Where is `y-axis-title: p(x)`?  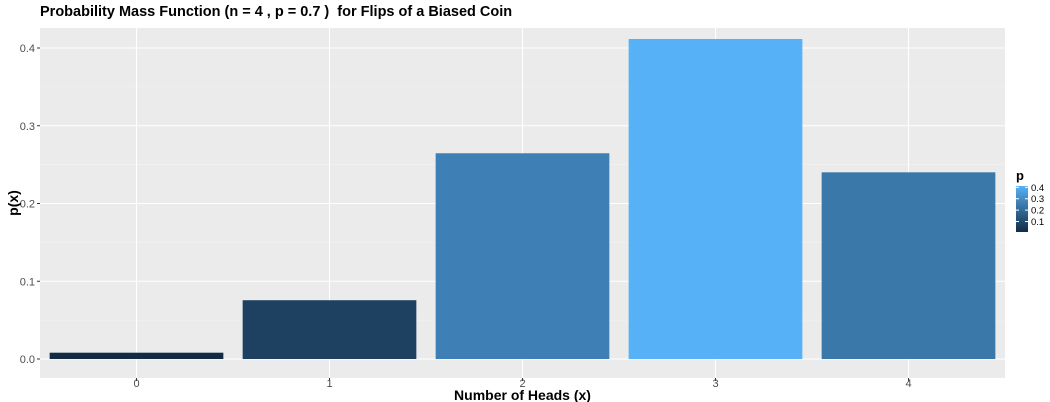 y-axis-title: p(x) is located at coordinates (13, 203).